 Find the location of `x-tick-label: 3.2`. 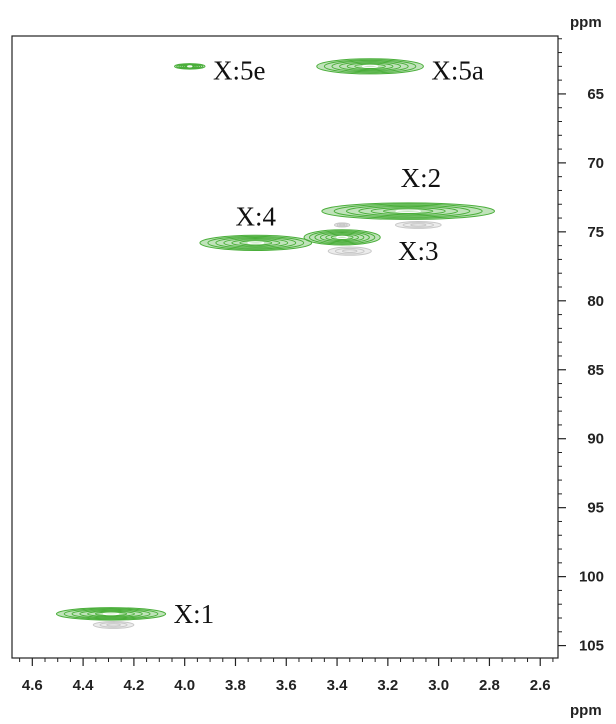

x-tick-label: 3.2 is located at coordinates (387, 685).